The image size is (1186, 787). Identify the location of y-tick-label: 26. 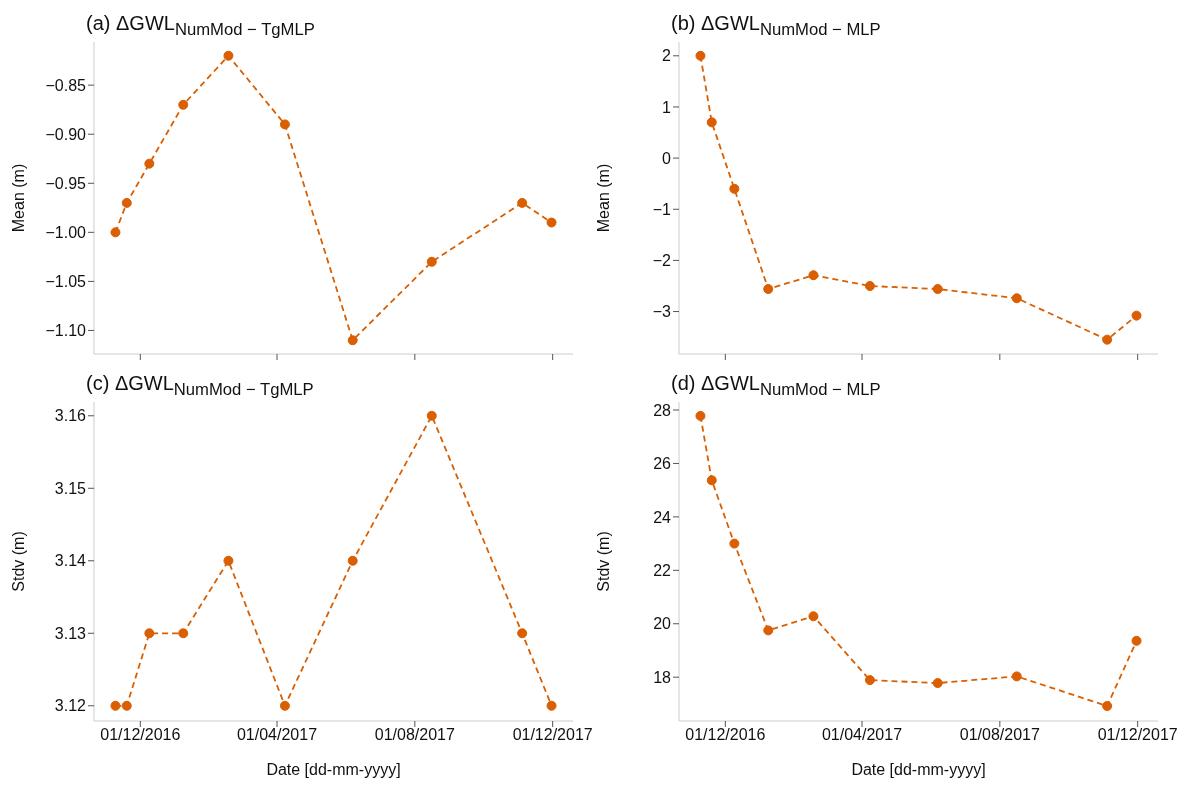
(662, 464).